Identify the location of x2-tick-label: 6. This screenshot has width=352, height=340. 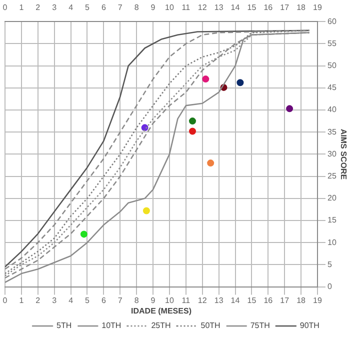
(103, 7).